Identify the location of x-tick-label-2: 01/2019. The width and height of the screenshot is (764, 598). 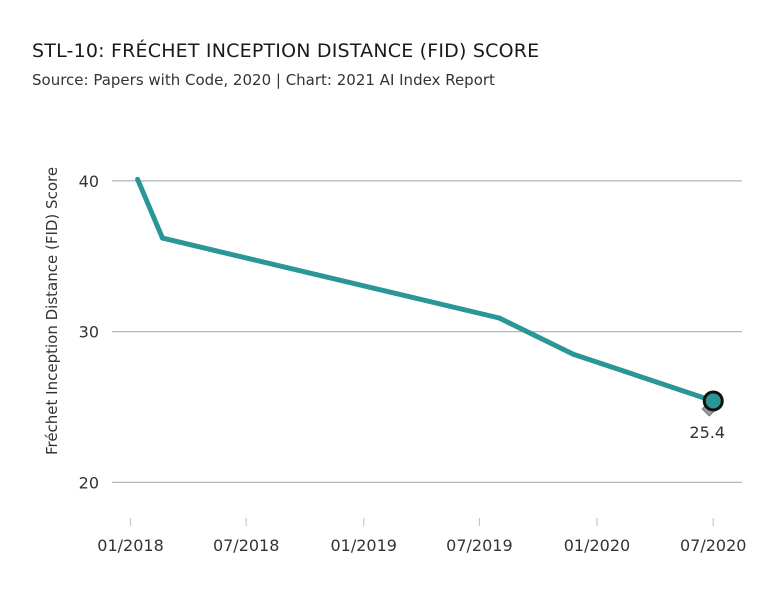
(364, 545).